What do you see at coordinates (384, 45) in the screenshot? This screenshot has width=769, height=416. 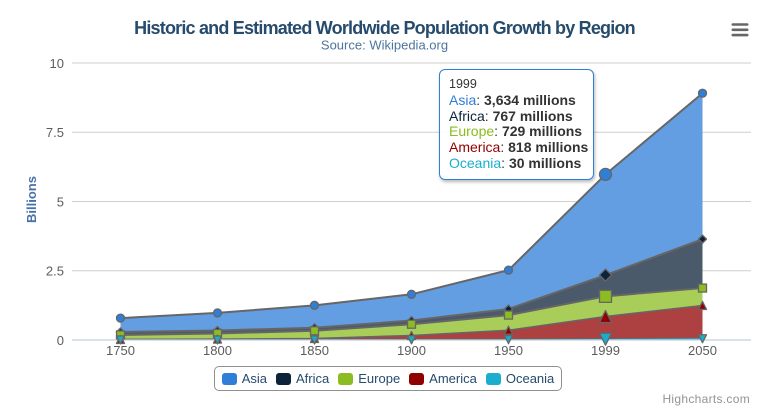 I see `svg-text: Source: Wikipedia.org` at bounding box center [384, 45].